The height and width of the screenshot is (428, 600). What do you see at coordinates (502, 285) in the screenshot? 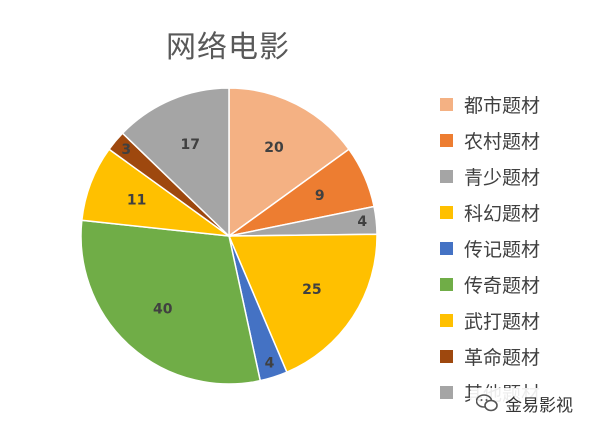
I see `legend-label: 传奇题材` at bounding box center [502, 285].